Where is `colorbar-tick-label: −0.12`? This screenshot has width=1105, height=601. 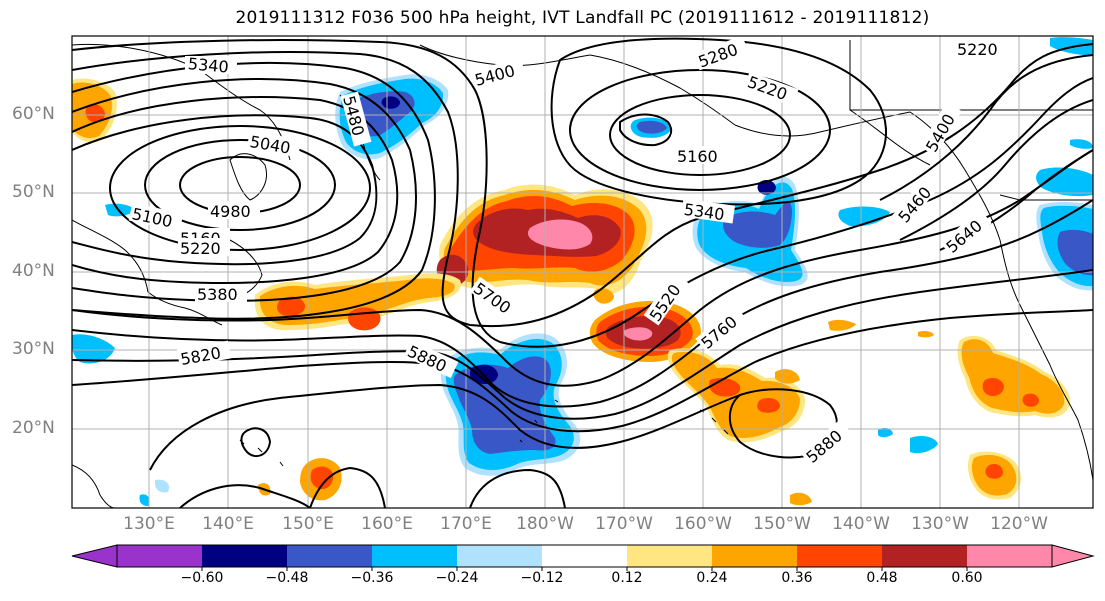 colorbar-tick-label: −0.12 is located at coordinates (542, 578).